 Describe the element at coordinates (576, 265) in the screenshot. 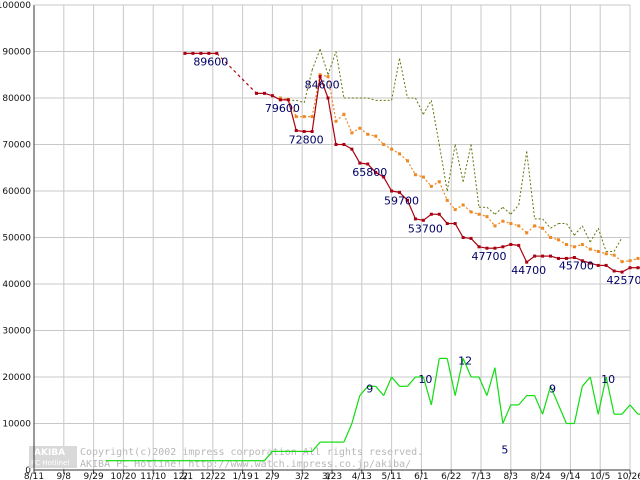

I see `price-data-label: 45700` at that location.